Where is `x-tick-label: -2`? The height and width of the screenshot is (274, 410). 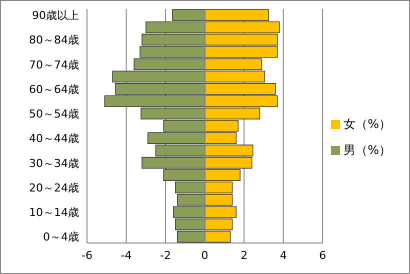
x-tick-label: -2 is located at coordinates (166, 255).